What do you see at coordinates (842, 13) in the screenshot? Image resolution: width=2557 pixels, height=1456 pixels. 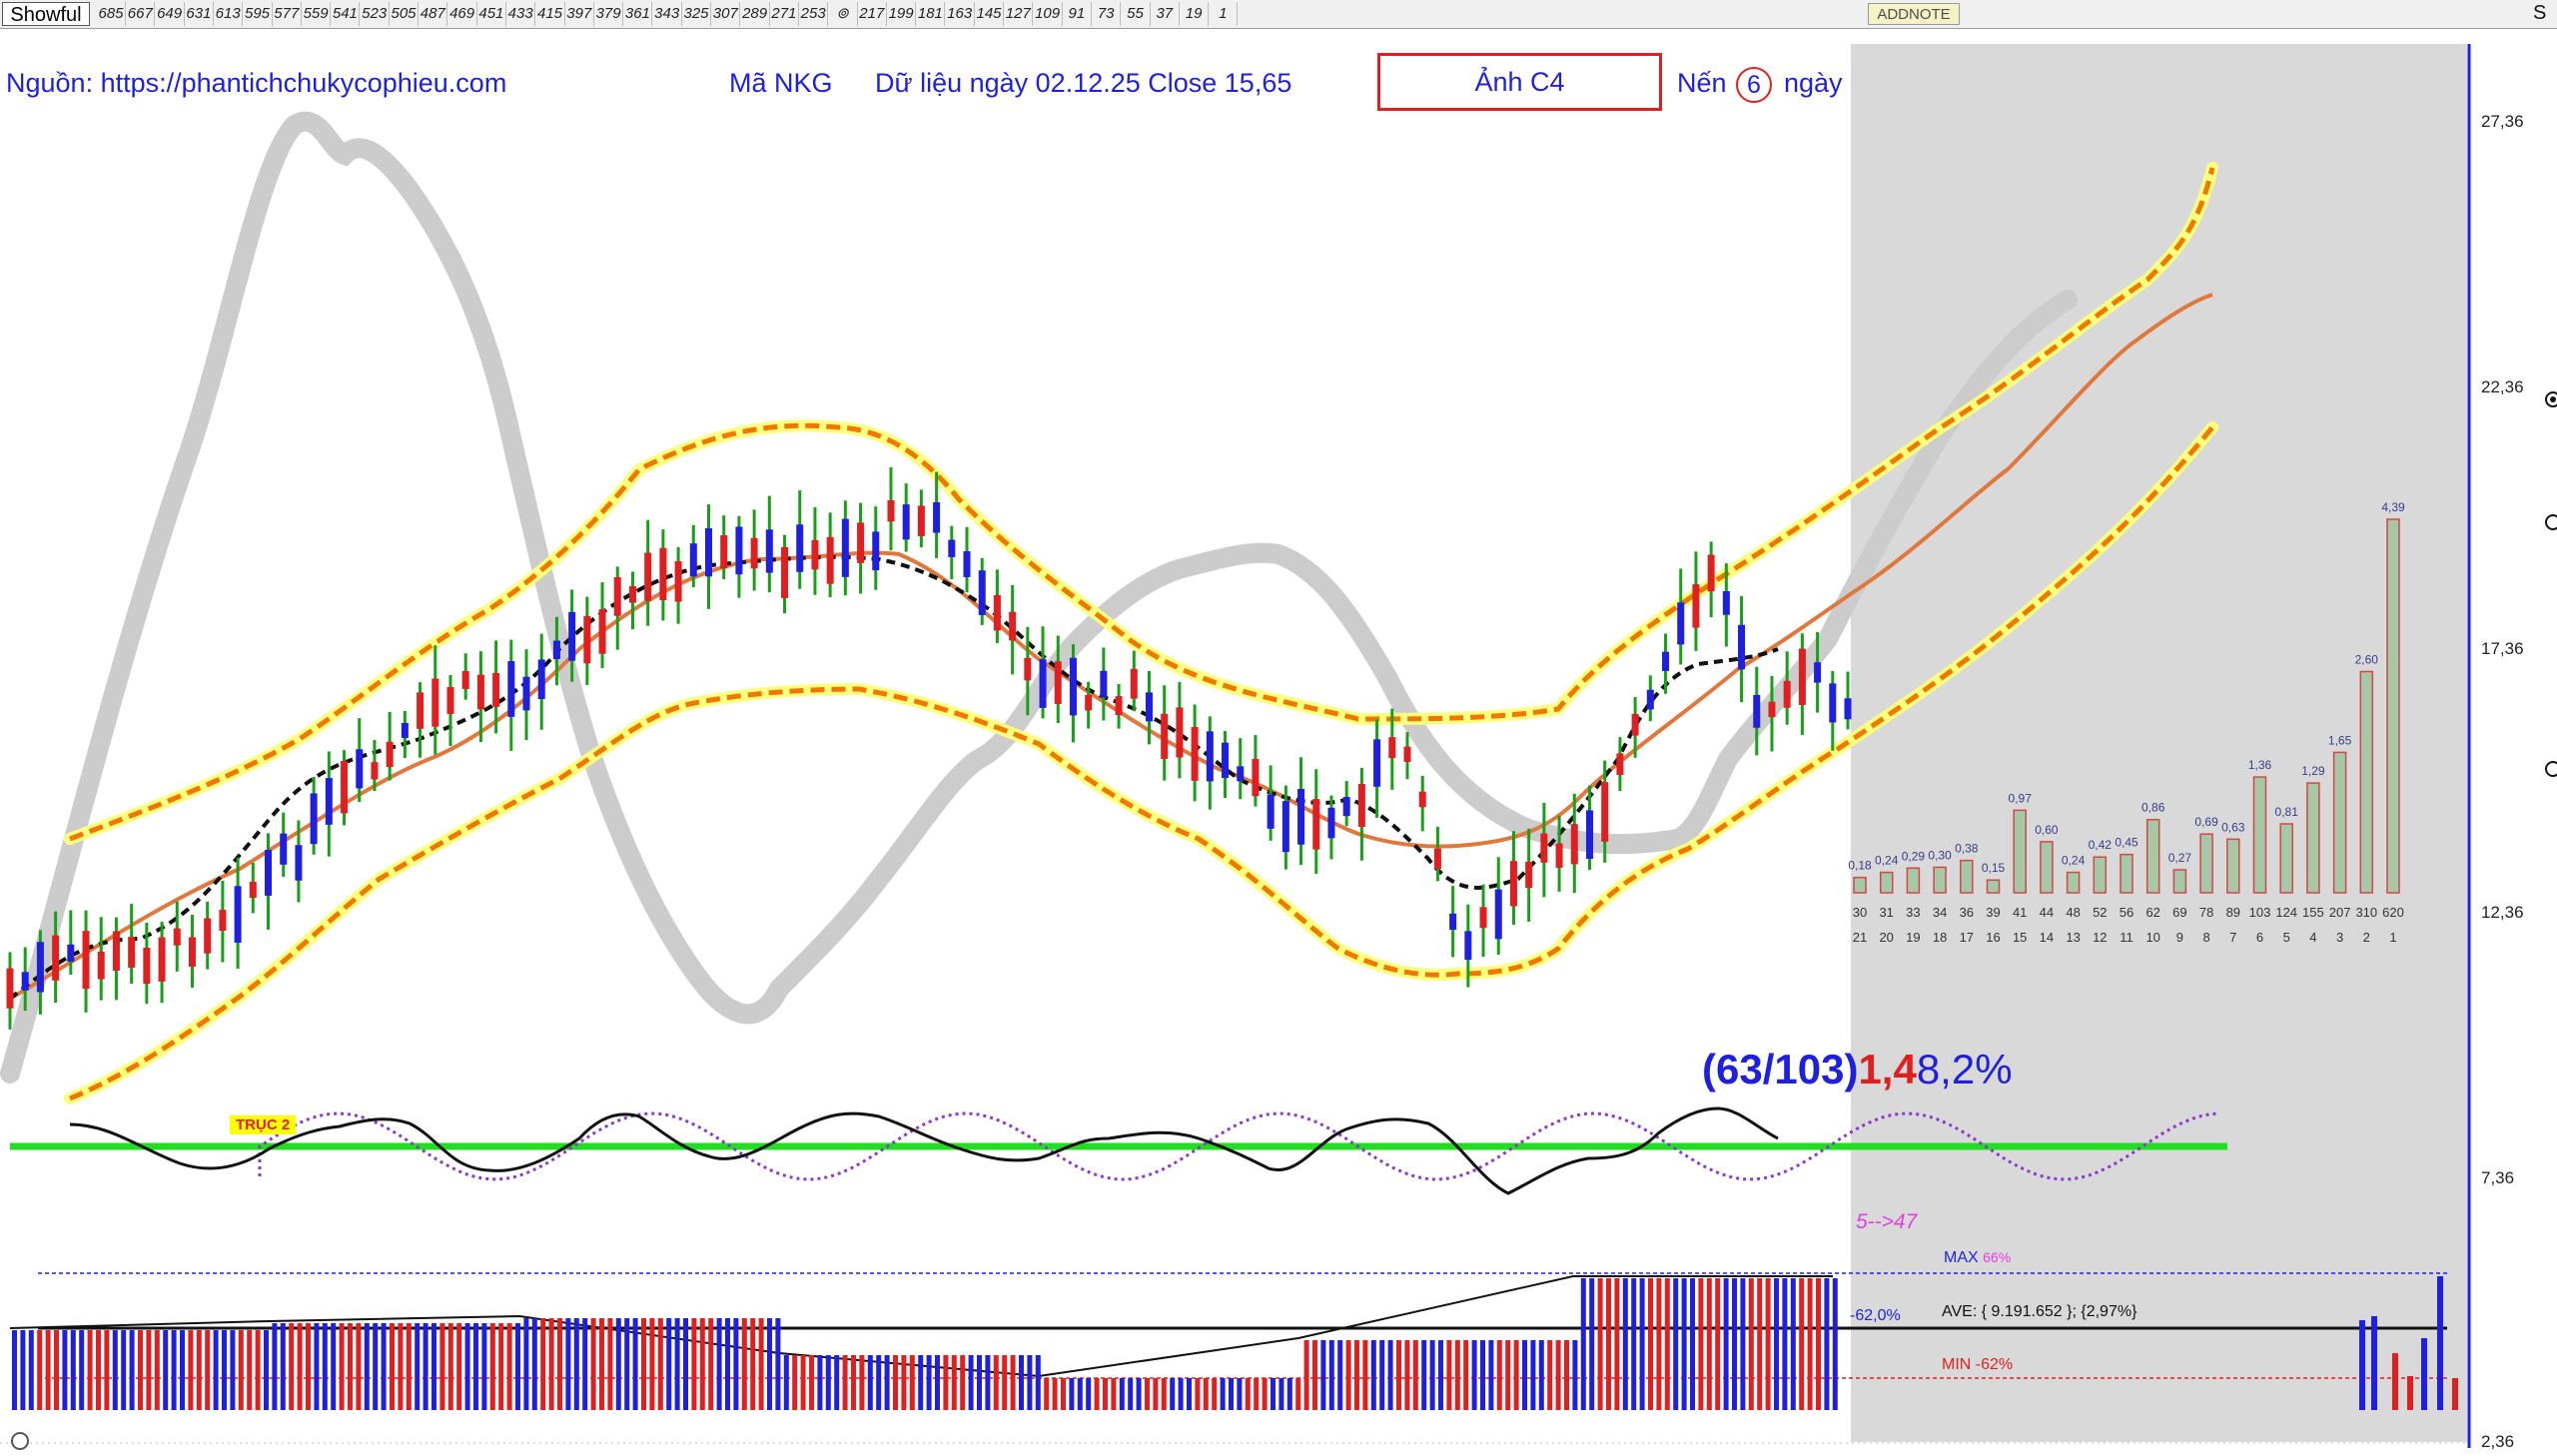 I see `ruler-target-icon: ⊚` at bounding box center [842, 13].